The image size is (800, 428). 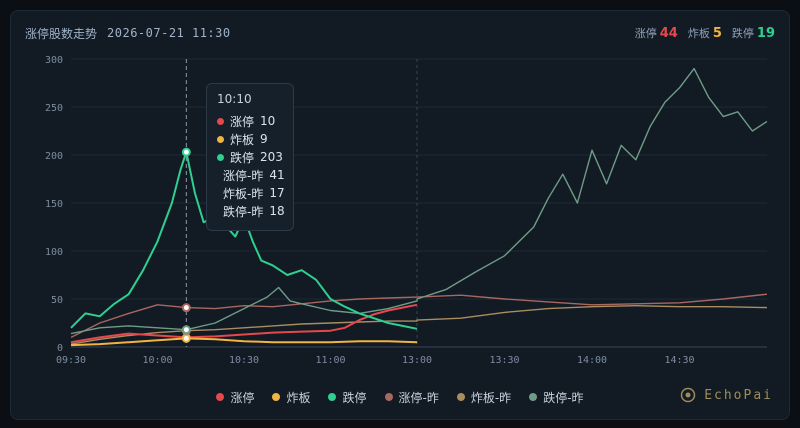 I want to click on y-tick-label: 100, so click(x=54, y=252).